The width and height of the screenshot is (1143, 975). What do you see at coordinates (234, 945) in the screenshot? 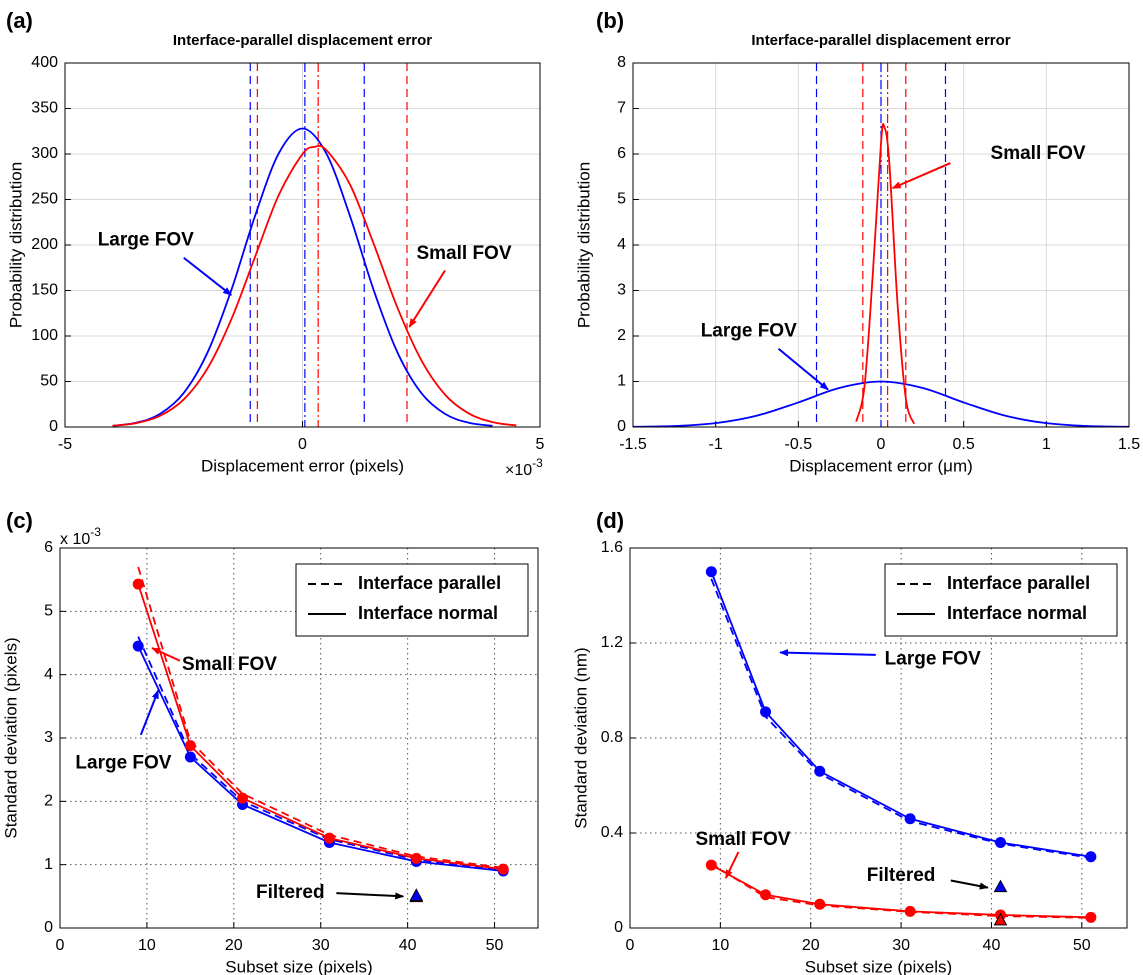
I see `x-tick-label: 20` at bounding box center [234, 945].